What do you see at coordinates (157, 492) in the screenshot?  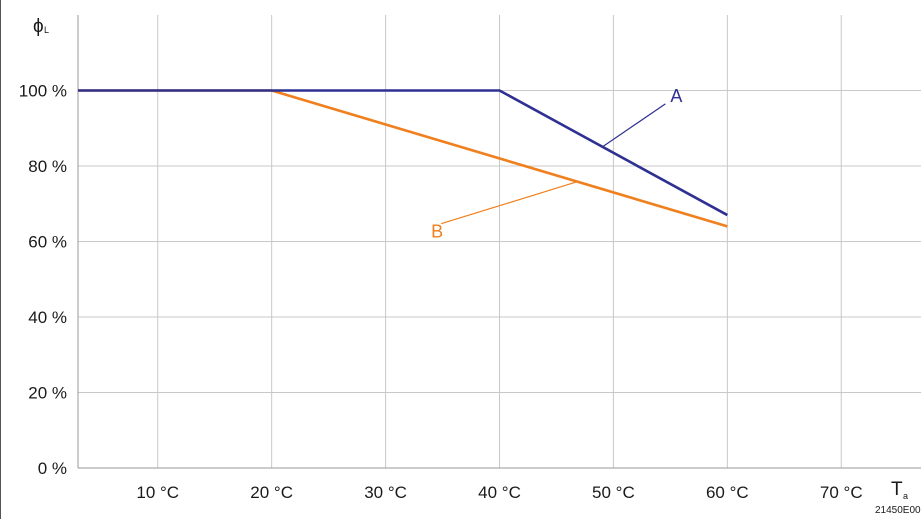 I see `x-tick-label: 10 °C` at bounding box center [157, 492].